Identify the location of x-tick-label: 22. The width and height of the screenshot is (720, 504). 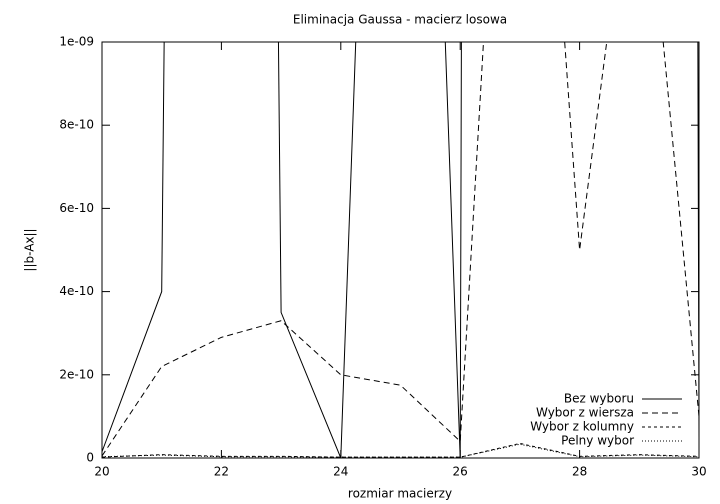
(221, 472).